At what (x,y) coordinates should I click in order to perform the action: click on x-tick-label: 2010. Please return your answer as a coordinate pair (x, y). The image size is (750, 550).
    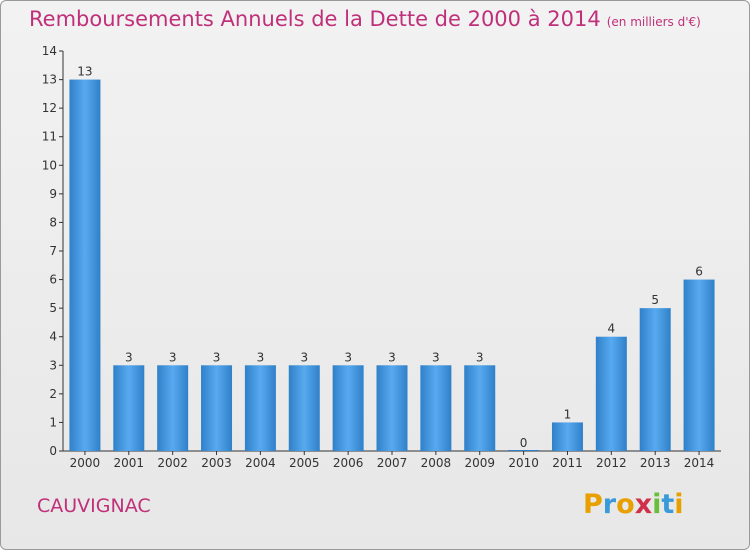
    Looking at the image, I should click on (523, 463).